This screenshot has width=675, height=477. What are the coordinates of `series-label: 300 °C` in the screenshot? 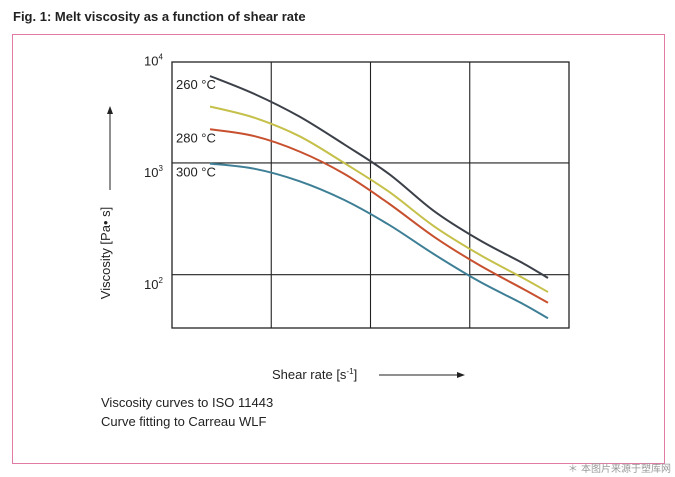 It's located at (196, 172).